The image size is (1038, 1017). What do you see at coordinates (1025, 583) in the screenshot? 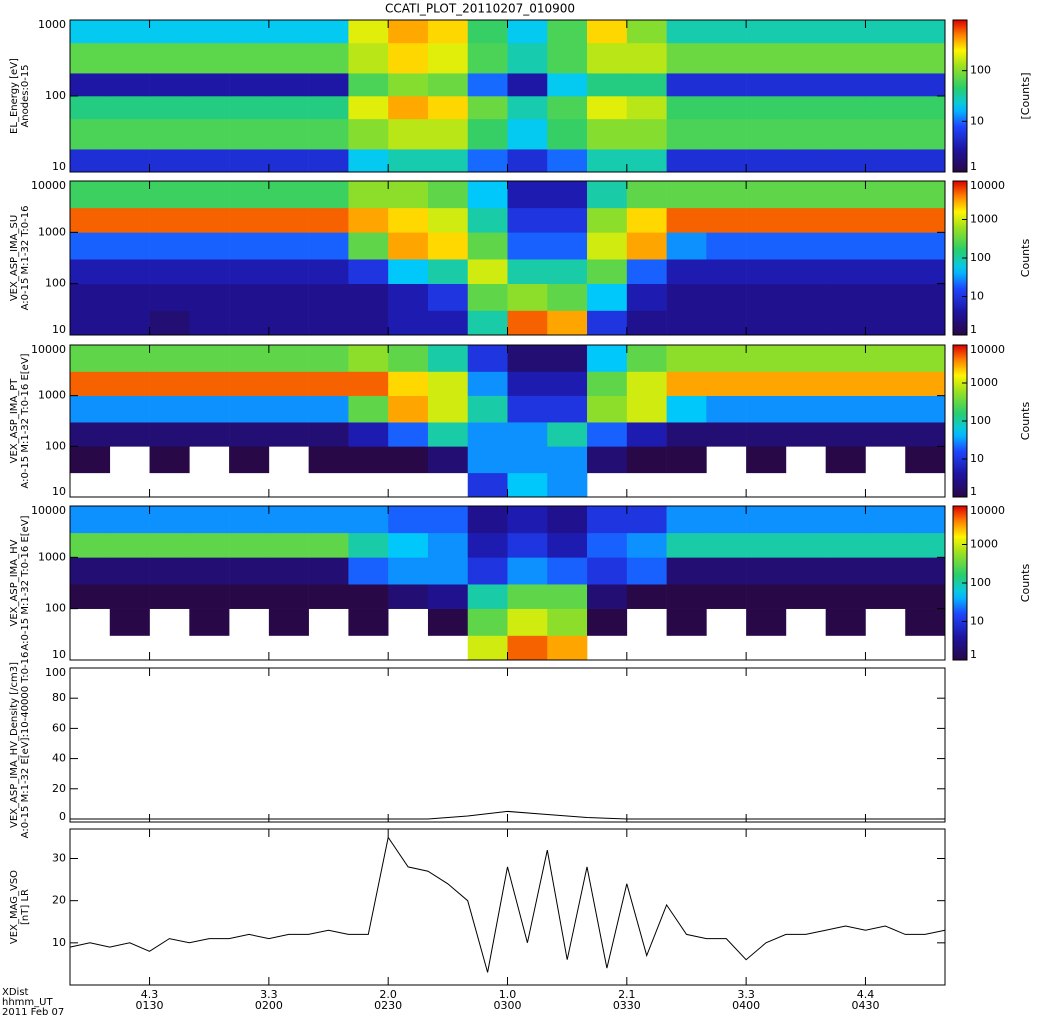
I see `colorbar-label: Counts` at bounding box center [1025, 583].